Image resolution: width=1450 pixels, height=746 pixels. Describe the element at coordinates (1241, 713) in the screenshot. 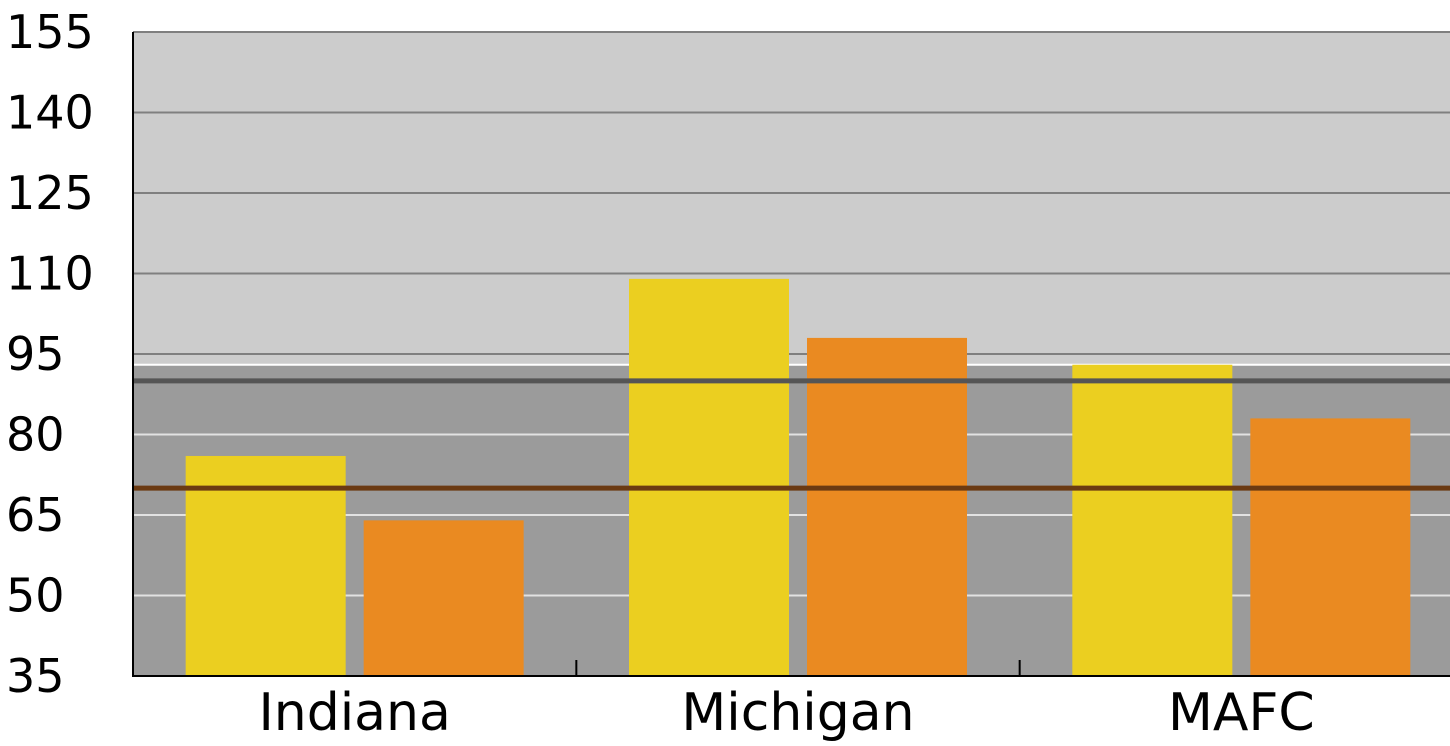

I see `x-category-label: MAFC` at that location.